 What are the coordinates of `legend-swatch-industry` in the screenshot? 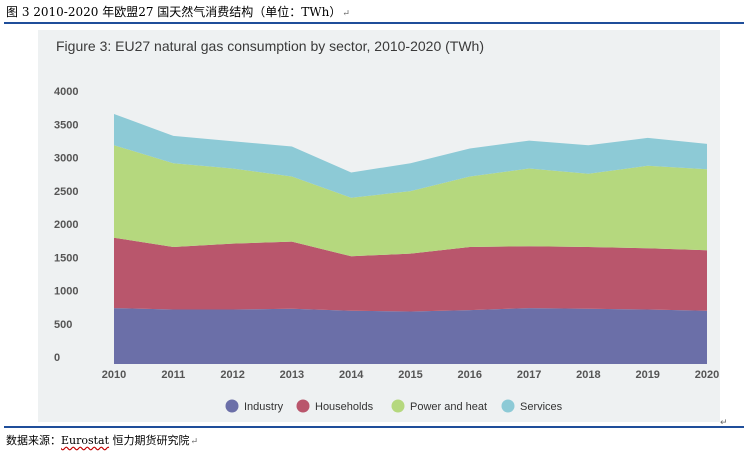 It's located at (232, 406).